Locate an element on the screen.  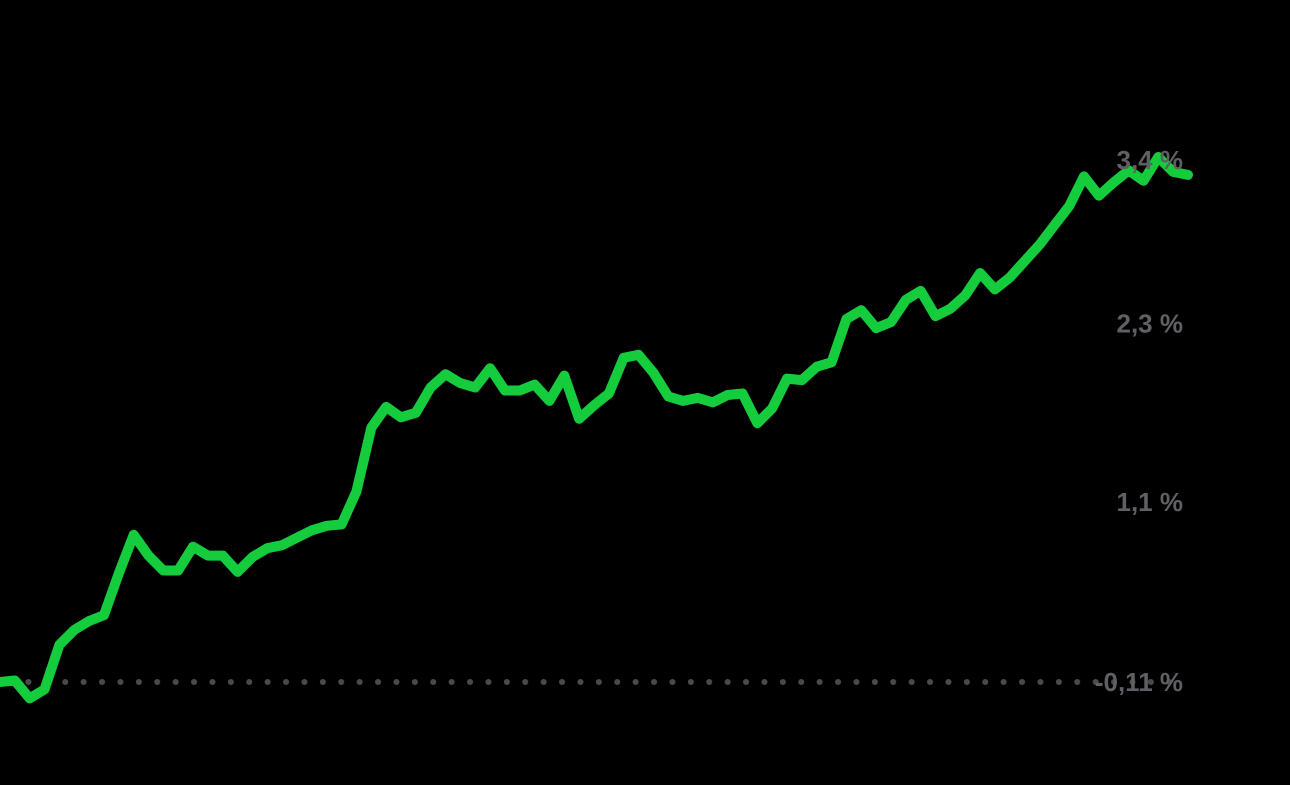
y-tick-label: 3,4 % is located at coordinates (1150, 160).